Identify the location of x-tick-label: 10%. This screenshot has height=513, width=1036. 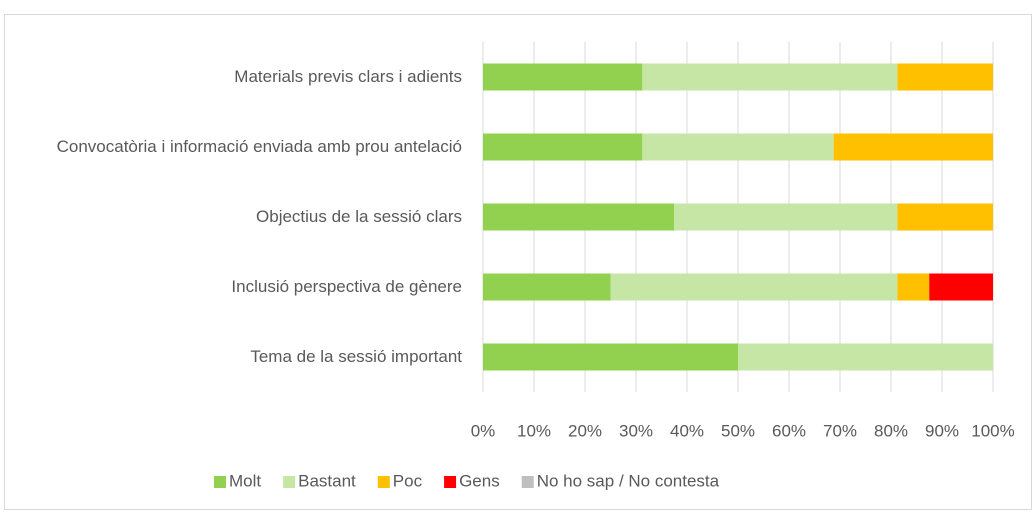
(534, 430).